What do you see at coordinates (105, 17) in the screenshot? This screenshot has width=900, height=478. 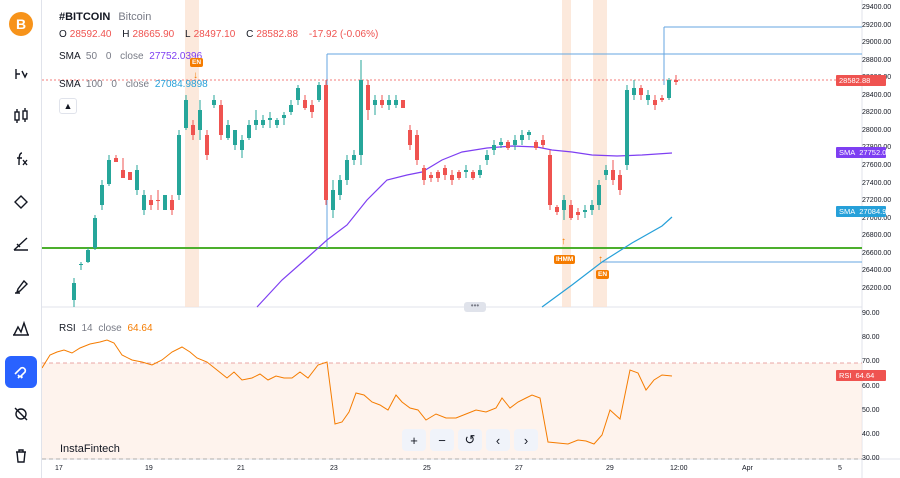 I see `symbol-title: #BITCOIN Bitcoin` at bounding box center [105, 17].